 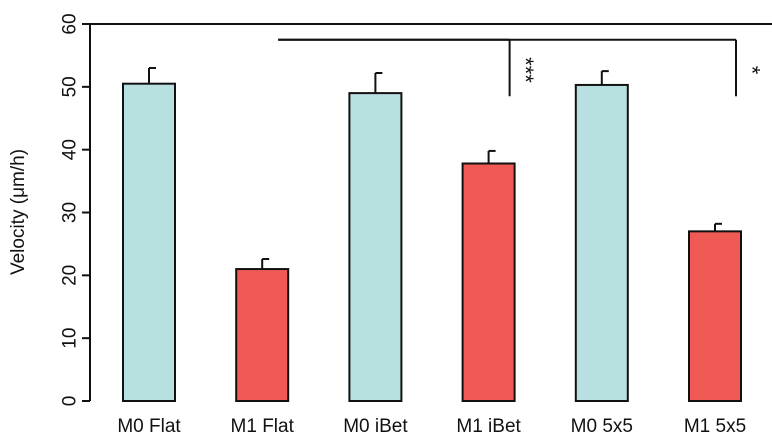 What do you see at coordinates (70, 212) in the screenshot?
I see `y-tick-label: 30` at bounding box center [70, 212].